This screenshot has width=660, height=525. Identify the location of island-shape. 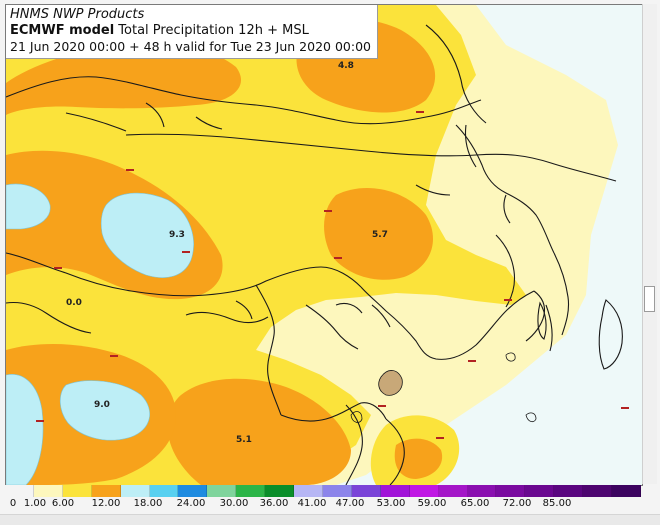
(390, 383).